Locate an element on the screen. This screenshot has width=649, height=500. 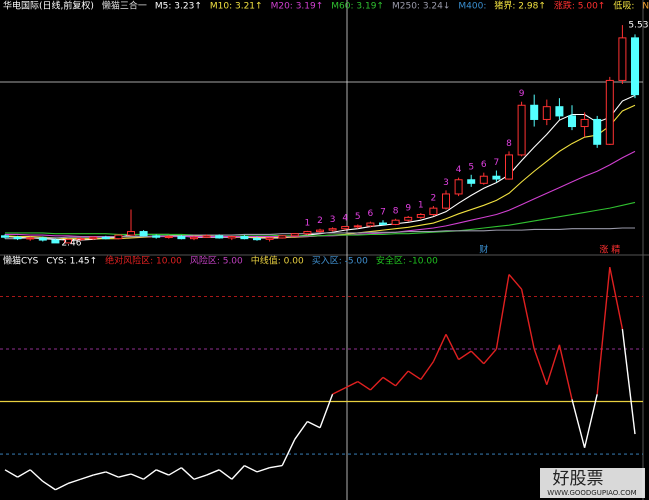
legend-extra: M400: is located at coordinates (472, 7).